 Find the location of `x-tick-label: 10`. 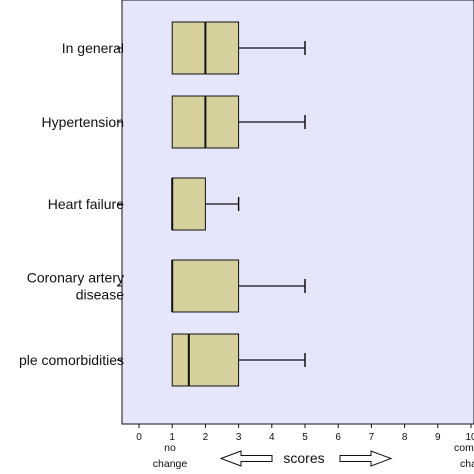

x-tick-label: 10 is located at coordinates (469, 437).